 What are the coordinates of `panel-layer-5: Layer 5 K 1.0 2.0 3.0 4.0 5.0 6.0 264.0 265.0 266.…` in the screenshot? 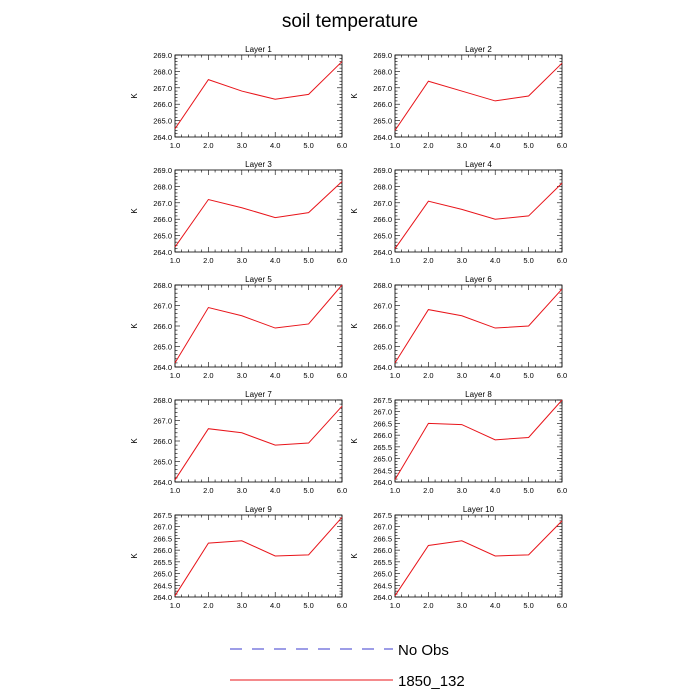 It's located at (238, 327).